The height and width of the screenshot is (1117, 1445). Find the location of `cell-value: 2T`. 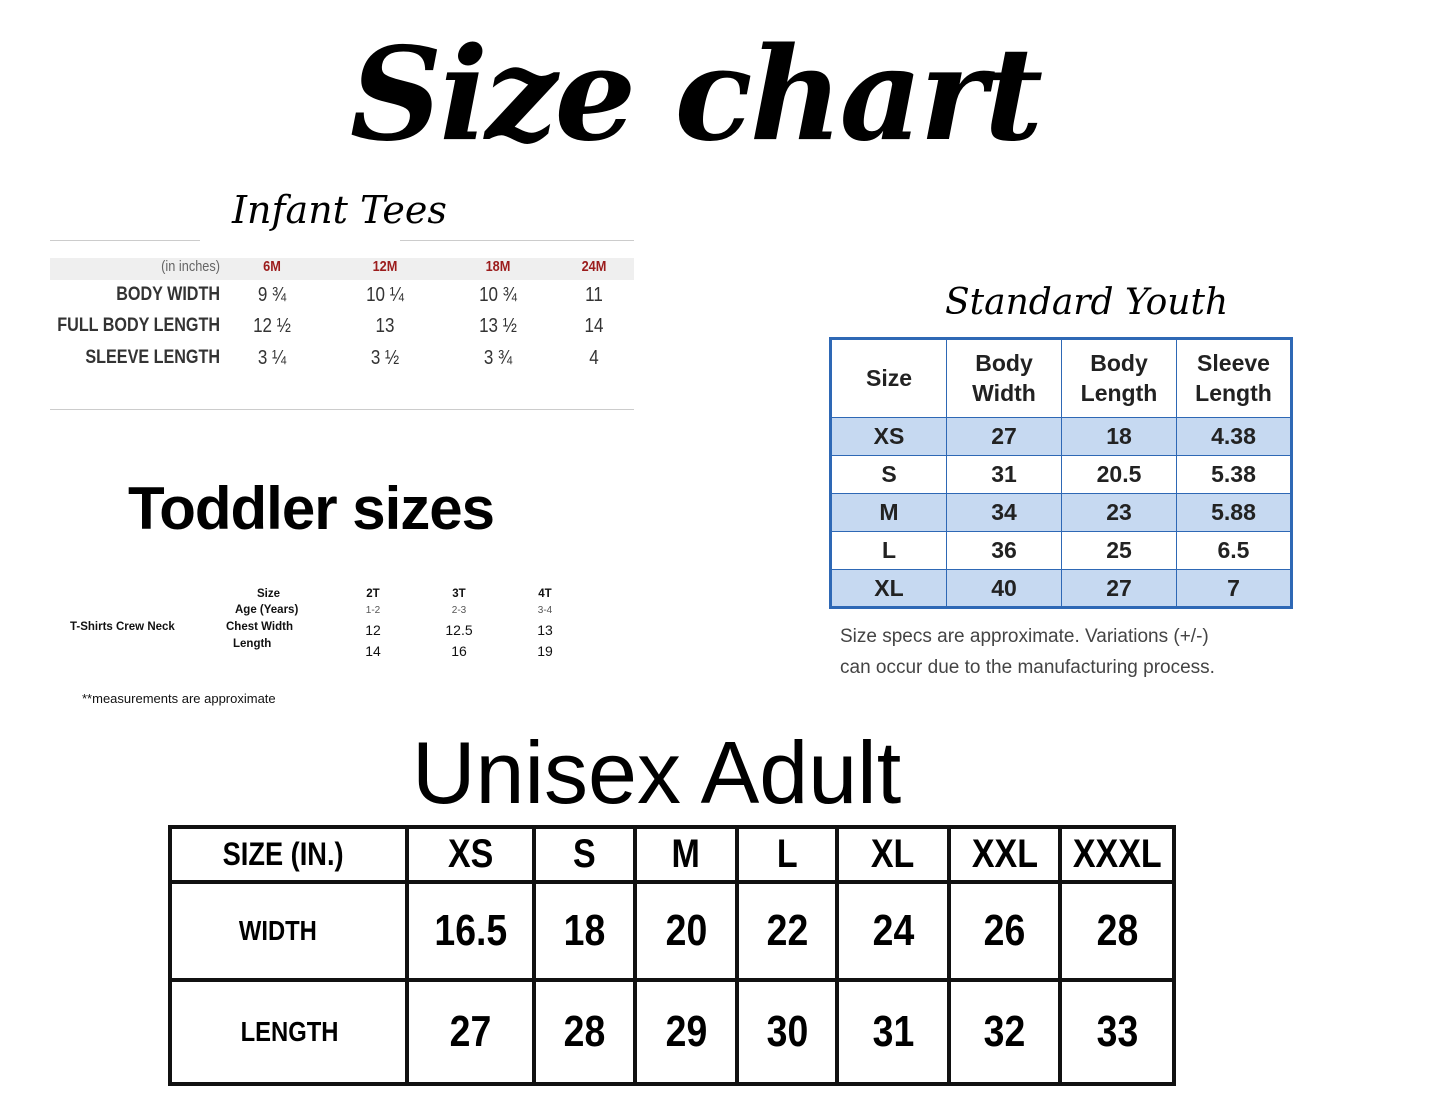

cell-value: 2T is located at coordinates (373, 594).